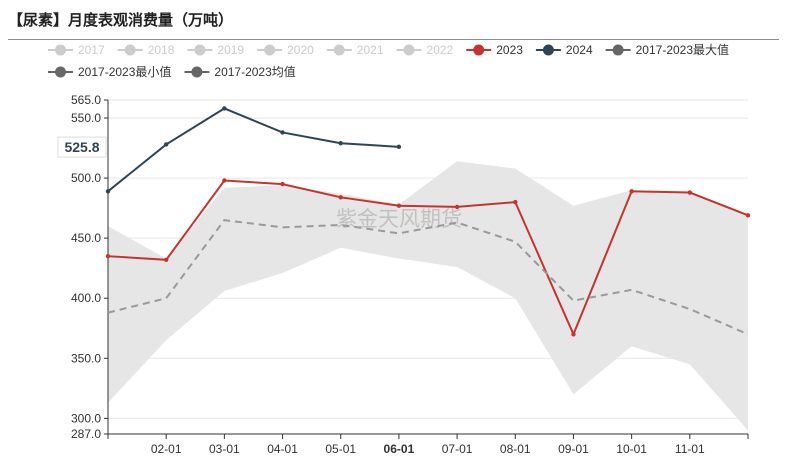  Describe the element at coordinates (494, 50) in the screenshot. I see `legend-item-2023: 2023` at that location.